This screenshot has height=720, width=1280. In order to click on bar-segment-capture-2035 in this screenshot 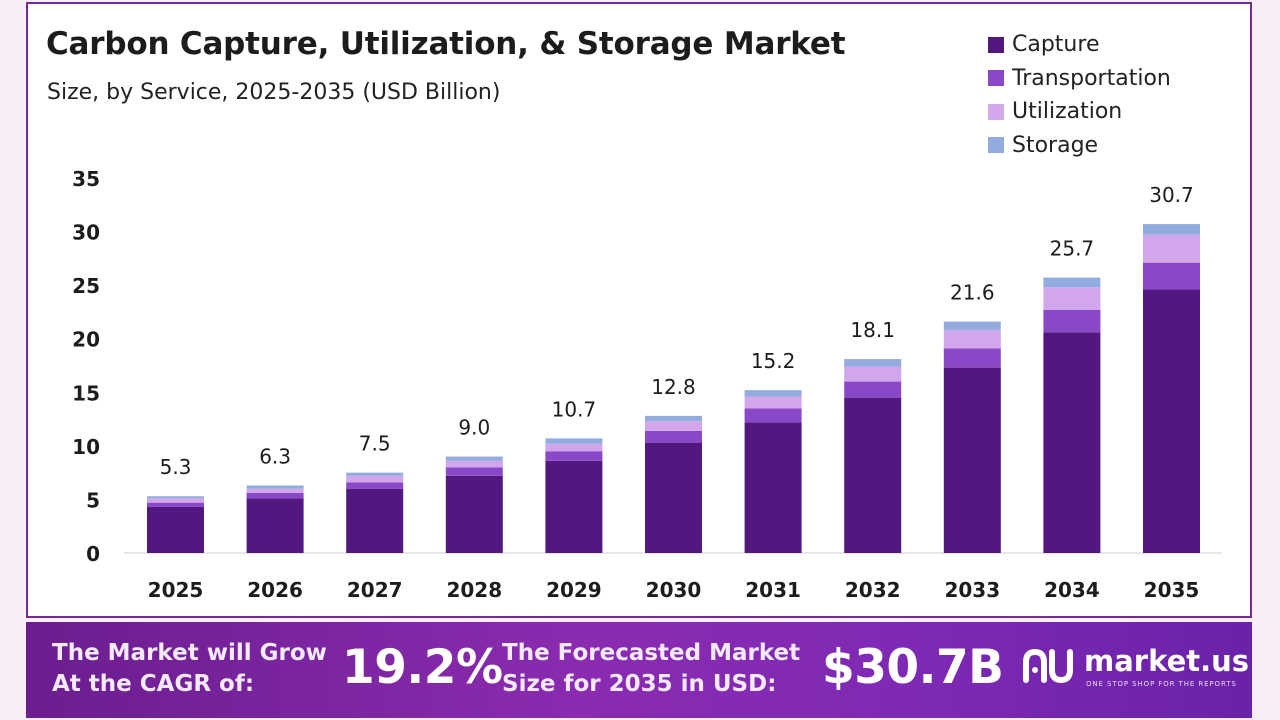, I will do `click(1171, 421)`.